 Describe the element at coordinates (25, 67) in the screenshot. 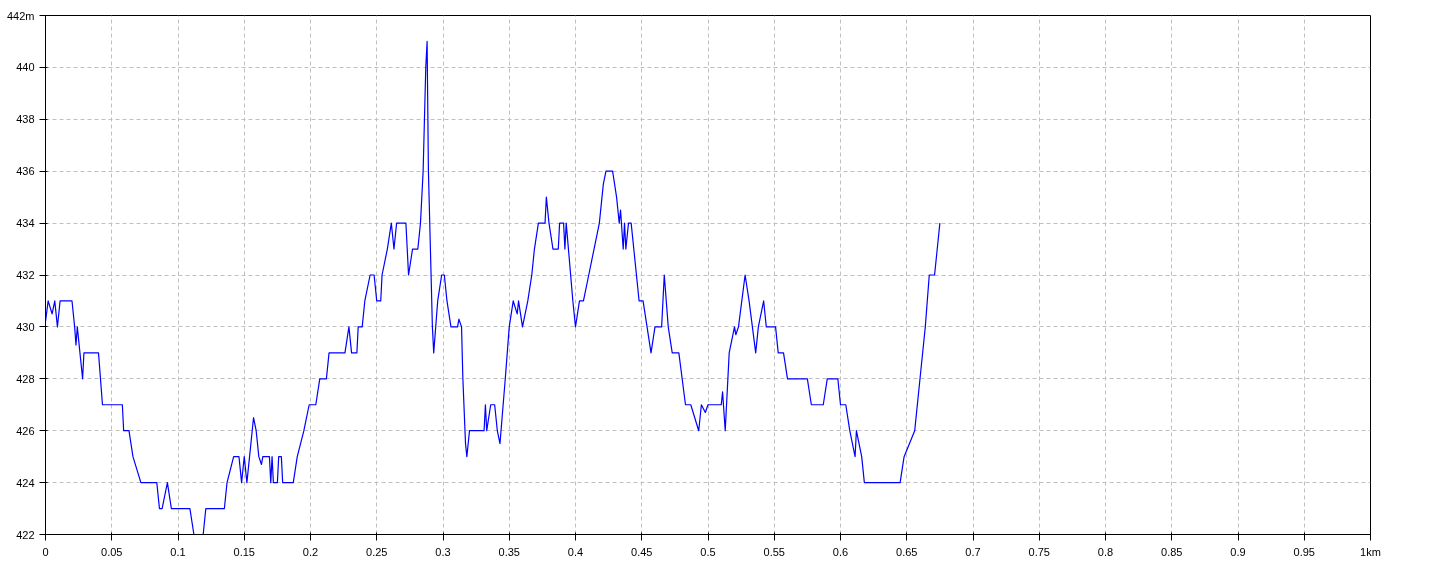

I see `y-tick-label: 440` at that location.